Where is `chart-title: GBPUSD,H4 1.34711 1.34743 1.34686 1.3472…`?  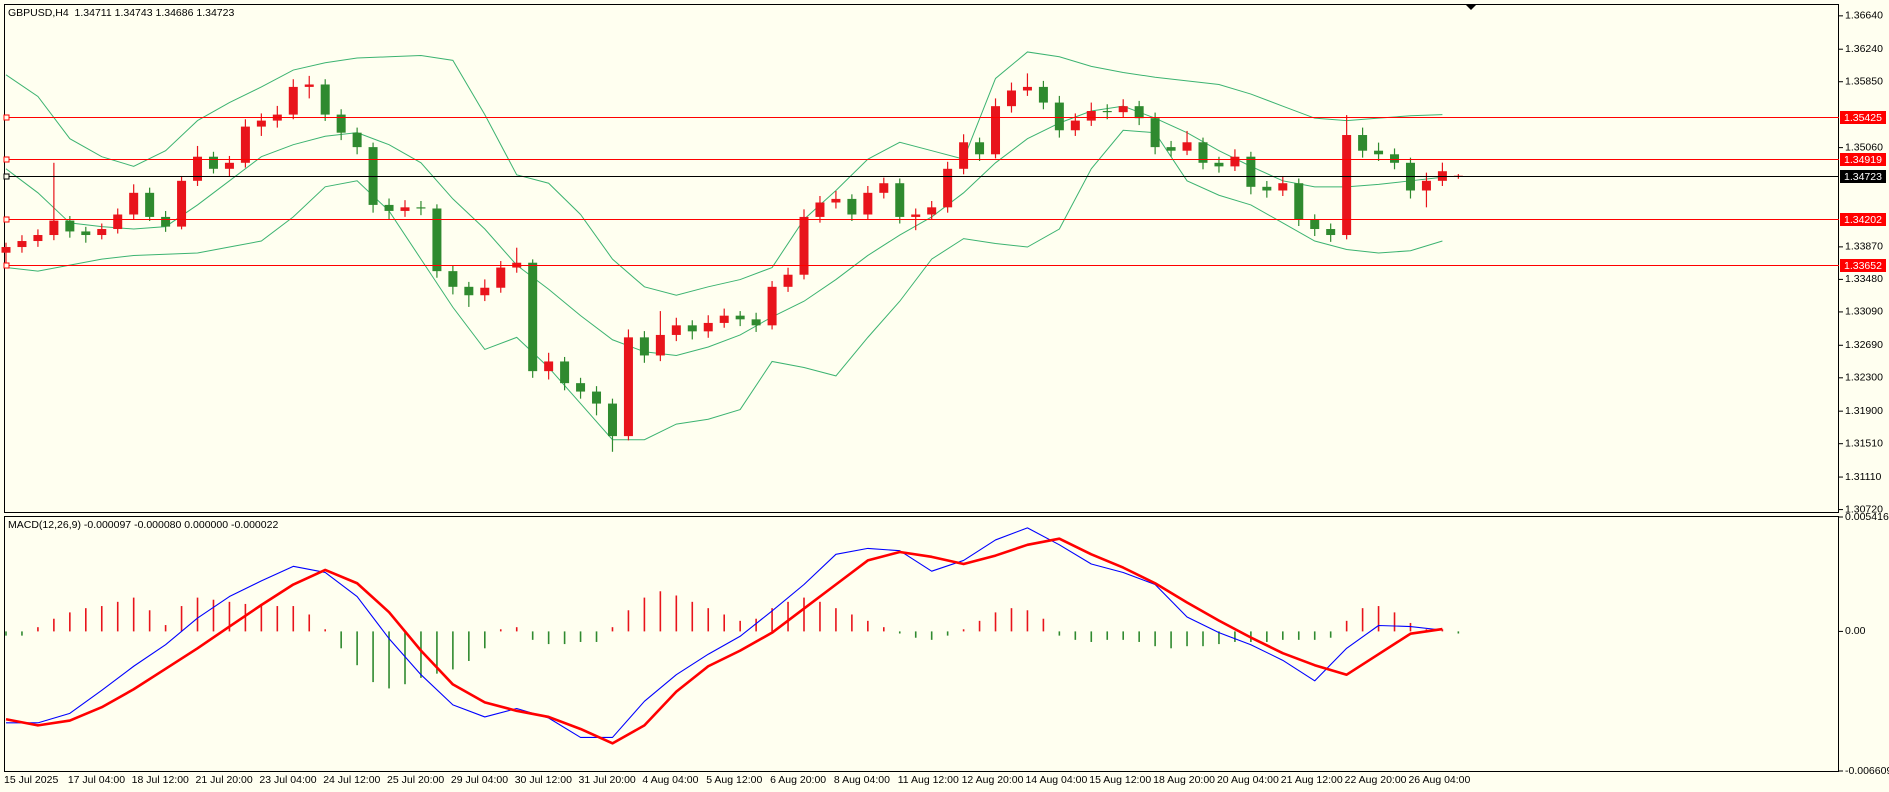 chart-title: GBPUSD,H4 1.34711 1.34743 1.34686 1.3472… is located at coordinates (121, 13).